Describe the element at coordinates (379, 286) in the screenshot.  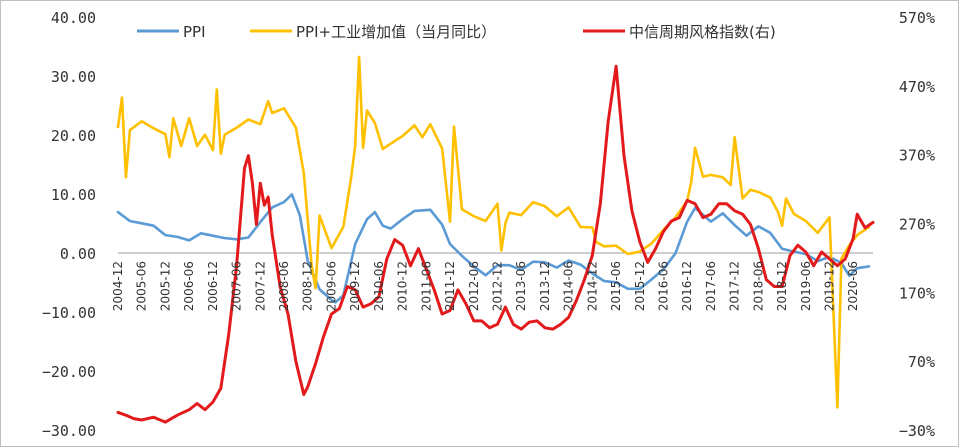
I see `x-tick-label: 2010-06` at that location.